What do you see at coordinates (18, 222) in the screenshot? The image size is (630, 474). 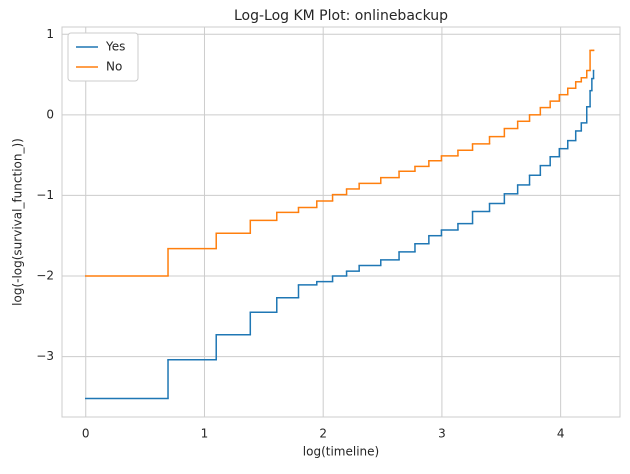 I see `y-axis-label: log(-log(survival_function_))` at bounding box center [18, 222].